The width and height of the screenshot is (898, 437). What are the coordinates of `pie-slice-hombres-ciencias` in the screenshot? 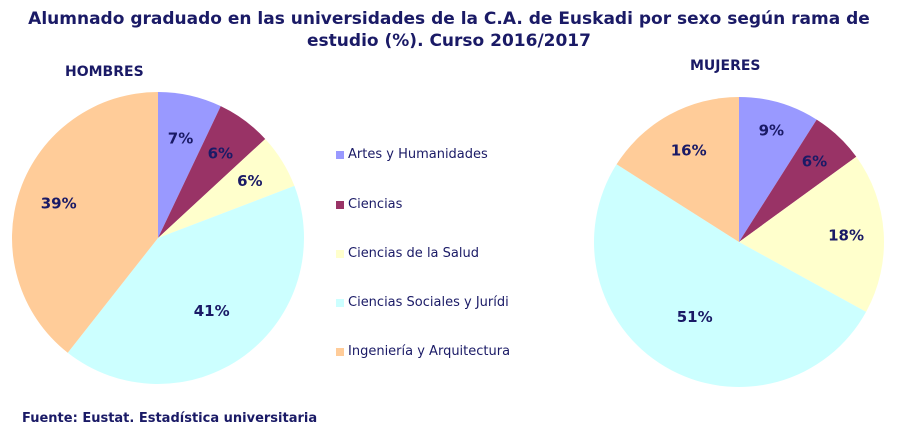 It's located at (212, 172).